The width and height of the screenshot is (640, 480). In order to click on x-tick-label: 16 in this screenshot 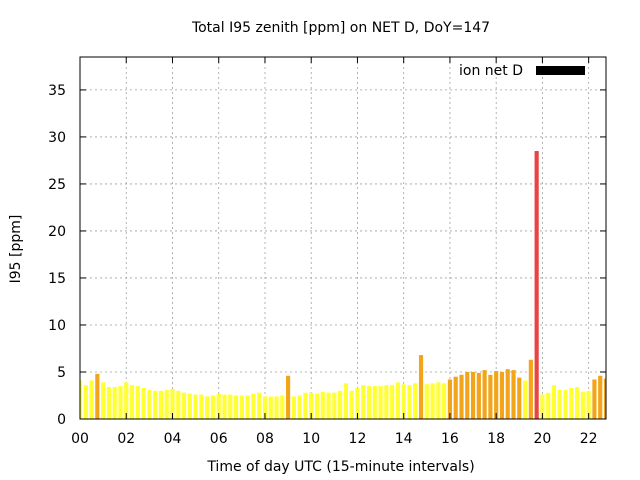, I will do `click(450, 439)`.